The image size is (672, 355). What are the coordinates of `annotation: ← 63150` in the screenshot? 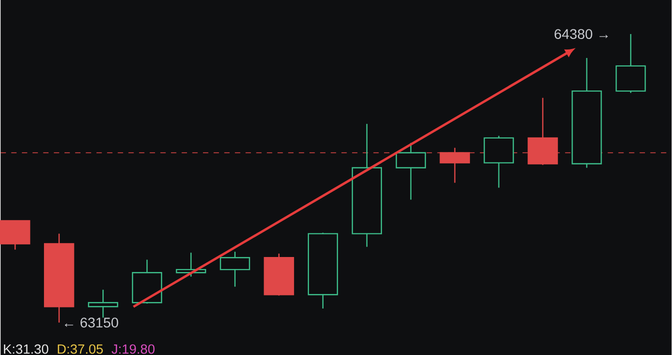 It's located at (91, 322).